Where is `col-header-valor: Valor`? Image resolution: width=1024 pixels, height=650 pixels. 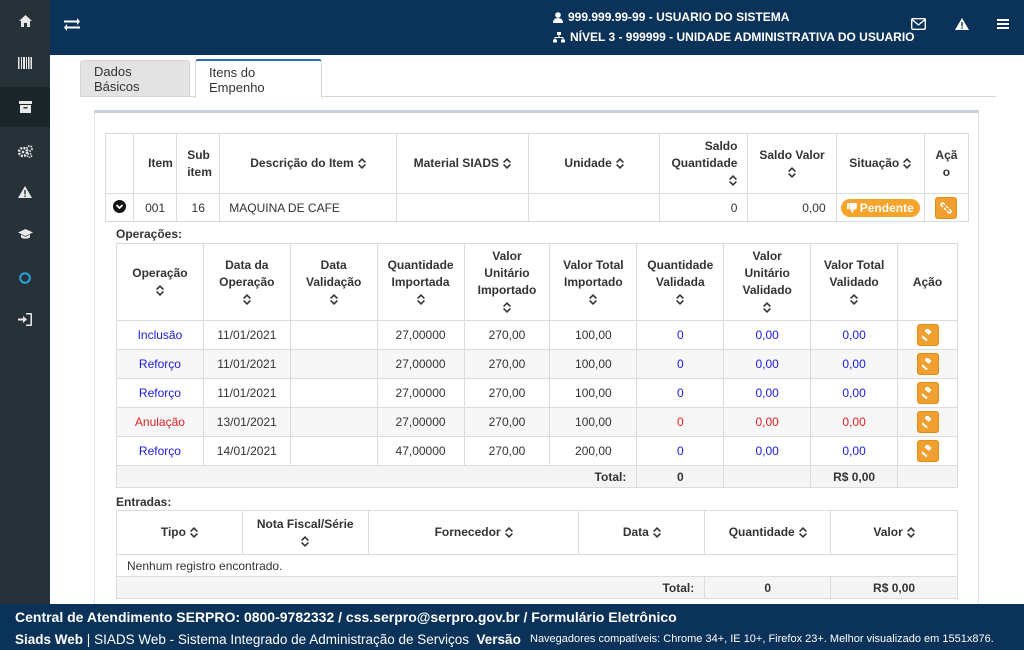 col-header-valor: Valor is located at coordinates (894, 532).